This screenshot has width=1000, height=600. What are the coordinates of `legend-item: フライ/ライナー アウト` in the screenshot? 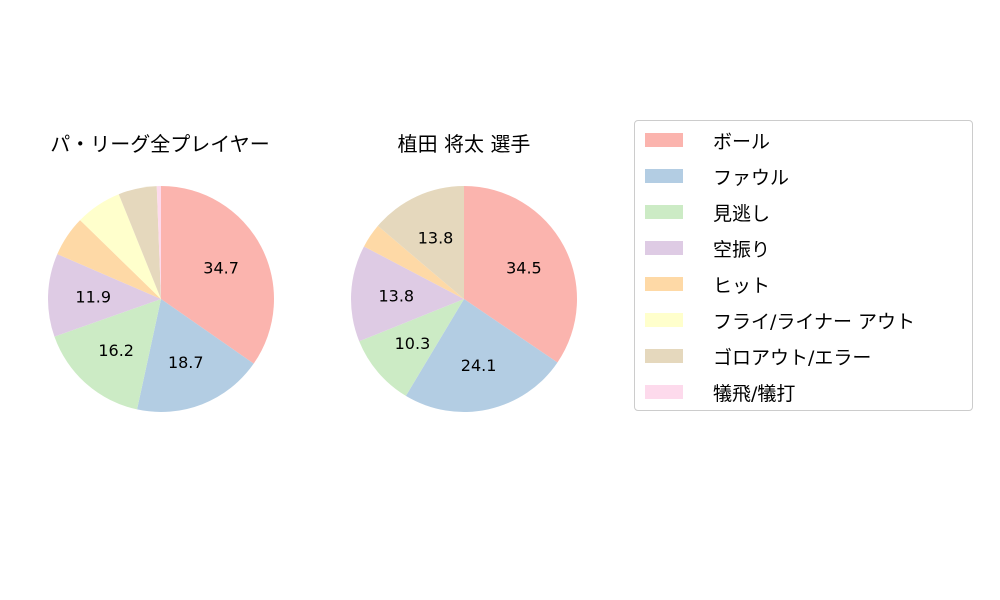 It's located at (780, 321).